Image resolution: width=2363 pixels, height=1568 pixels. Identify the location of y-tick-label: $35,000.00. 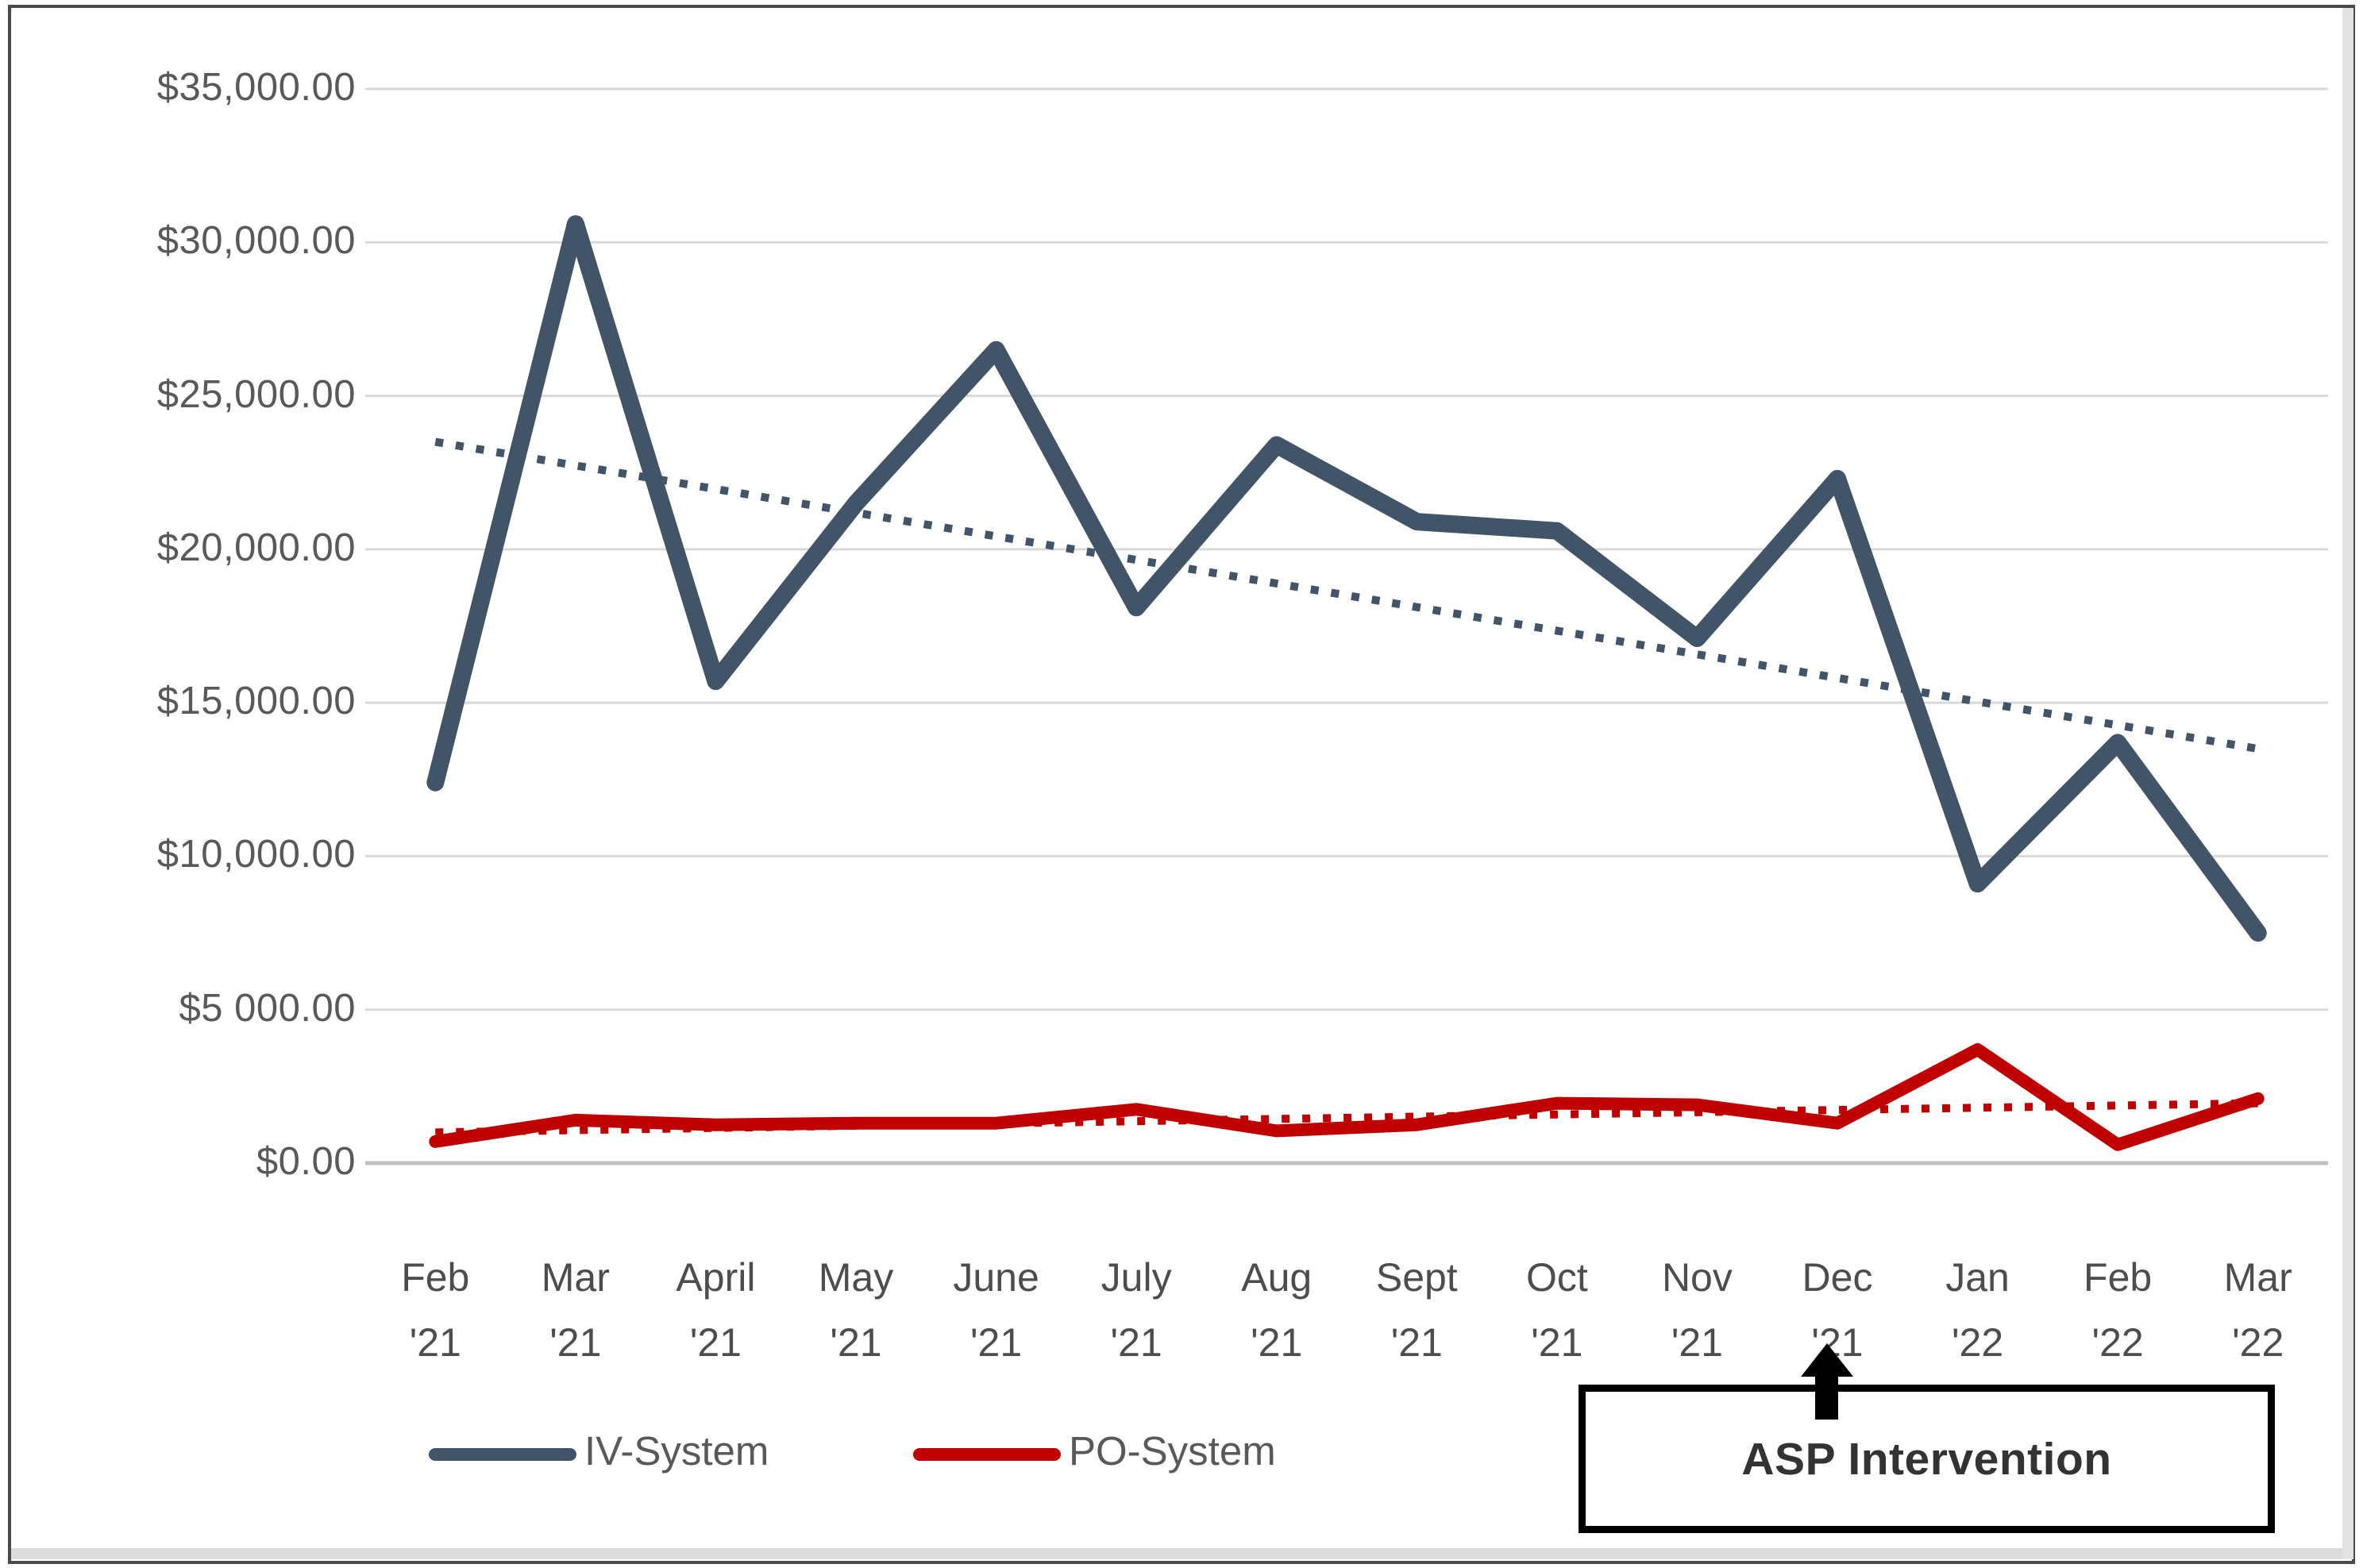
(256, 87).